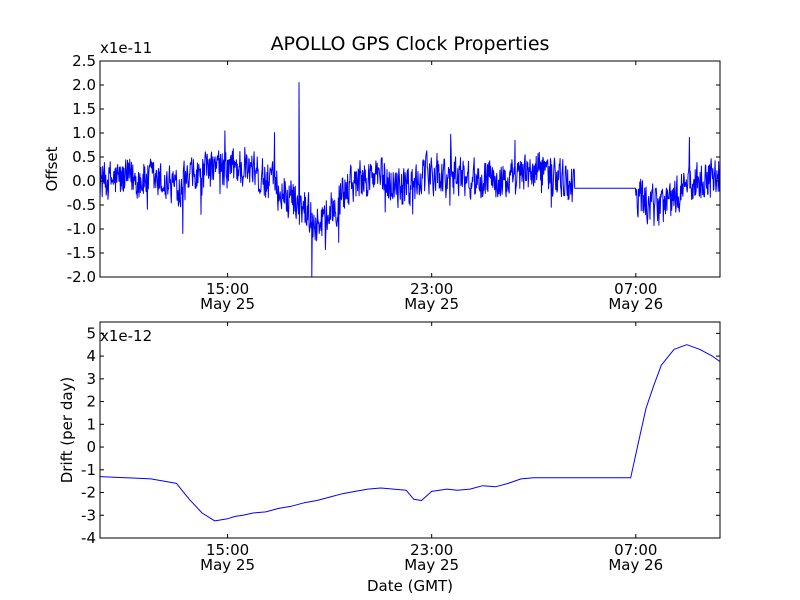 This screenshot has height=600, width=800. What do you see at coordinates (84, 61) in the screenshot?
I see `y-tick-label: 2.5` at bounding box center [84, 61].